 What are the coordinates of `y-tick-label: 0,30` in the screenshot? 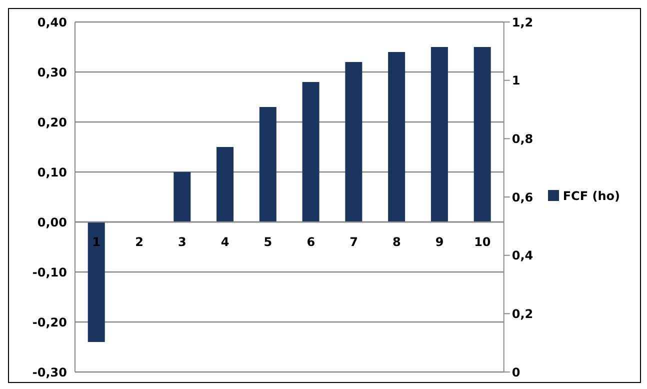 It's located at (52, 72).